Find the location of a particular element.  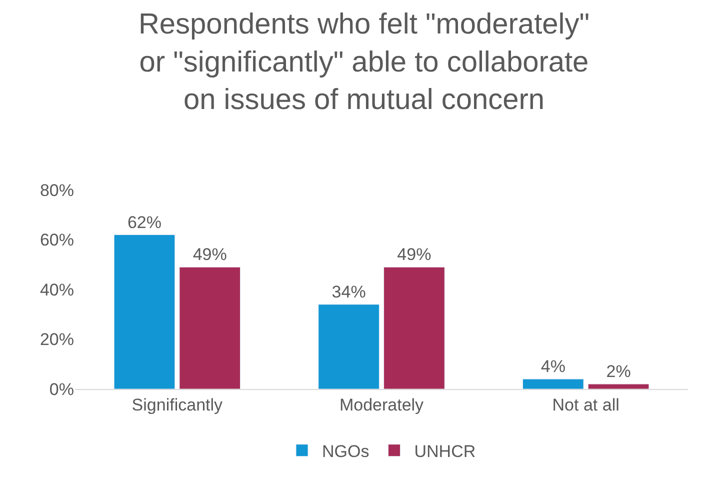

data-label: 34% is located at coordinates (349, 292).